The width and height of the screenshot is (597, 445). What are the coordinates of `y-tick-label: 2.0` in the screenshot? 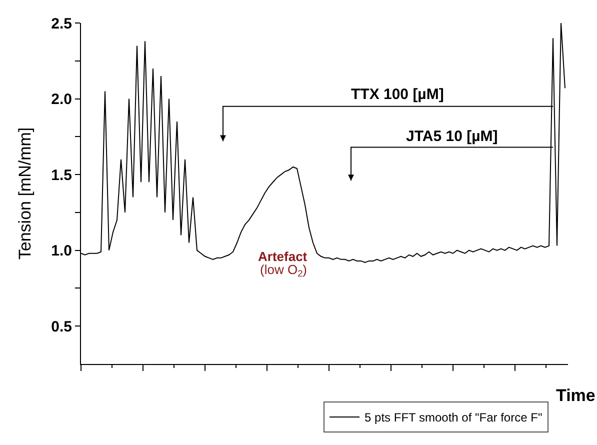 It's located at (61, 99).